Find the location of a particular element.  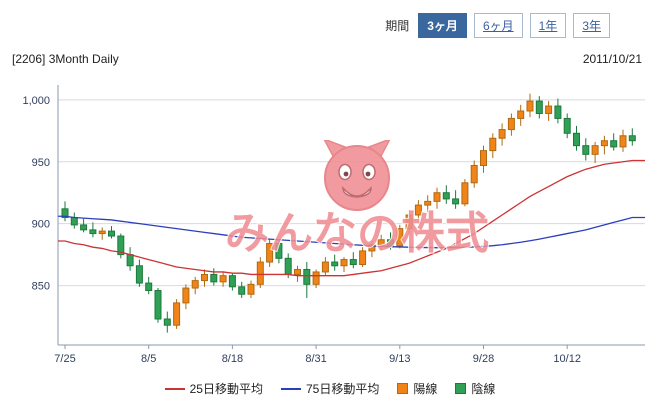

svg-text: 8/31 is located at coordinates (315, 359).